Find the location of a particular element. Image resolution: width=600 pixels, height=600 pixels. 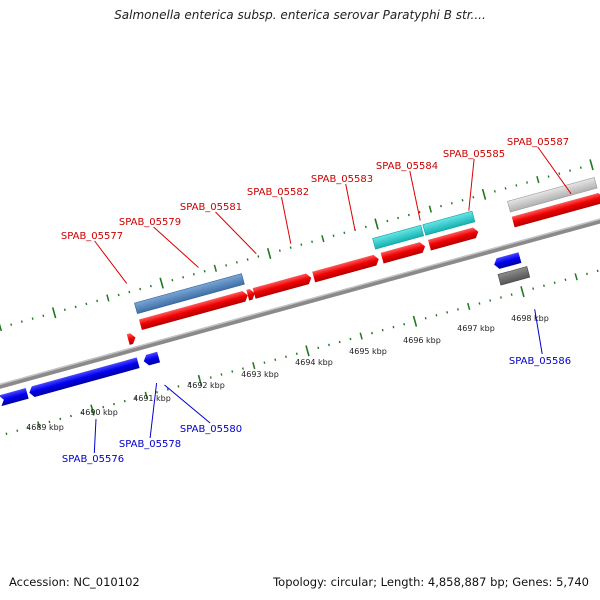

gene-reverse-unlabeled-left is located at coordinates (14, 397).